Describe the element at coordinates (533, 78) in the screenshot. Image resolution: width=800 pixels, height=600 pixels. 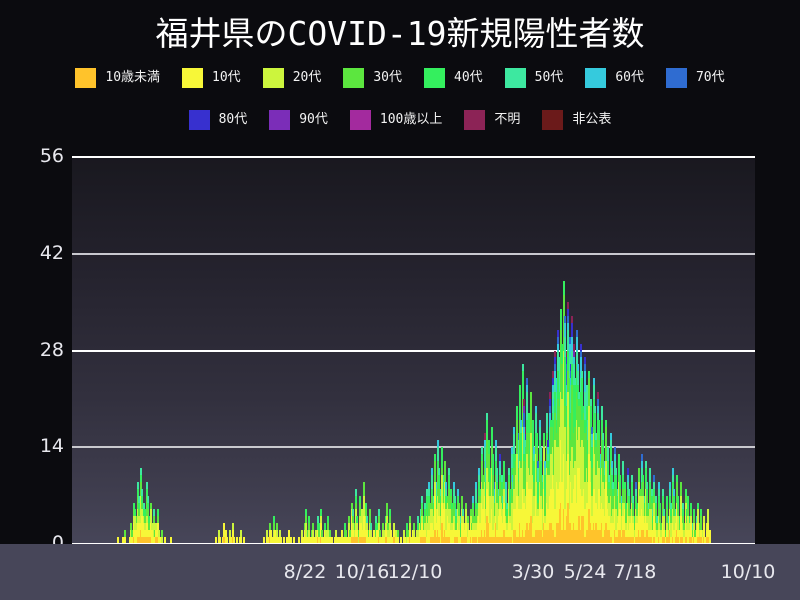
I see `legend-item-50代: 50代` at that location.